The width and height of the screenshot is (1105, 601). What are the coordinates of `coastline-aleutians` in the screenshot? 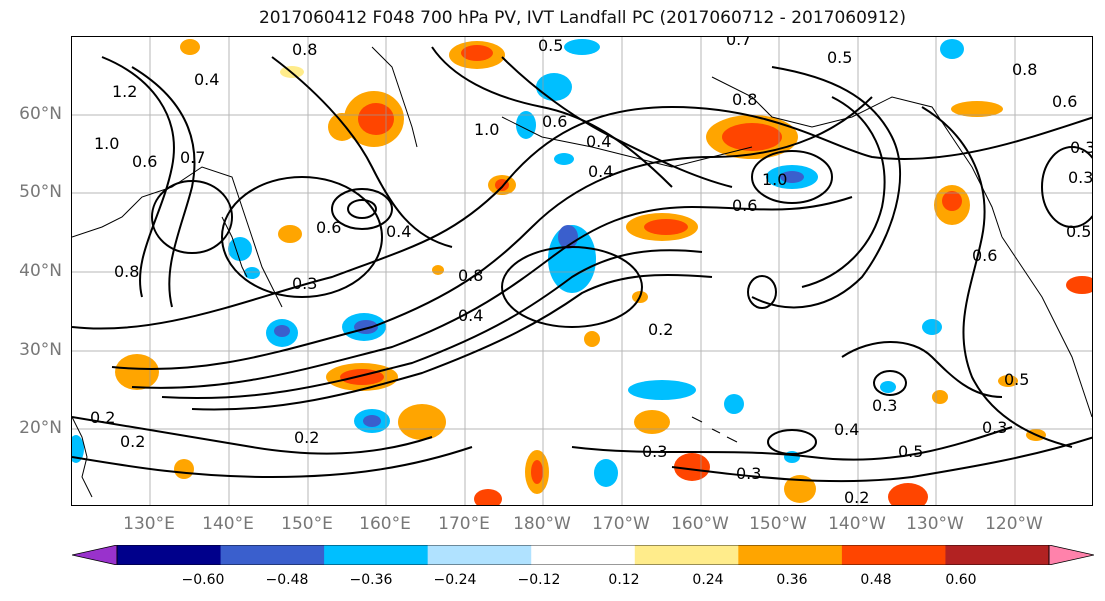 It's located at (627, 142).